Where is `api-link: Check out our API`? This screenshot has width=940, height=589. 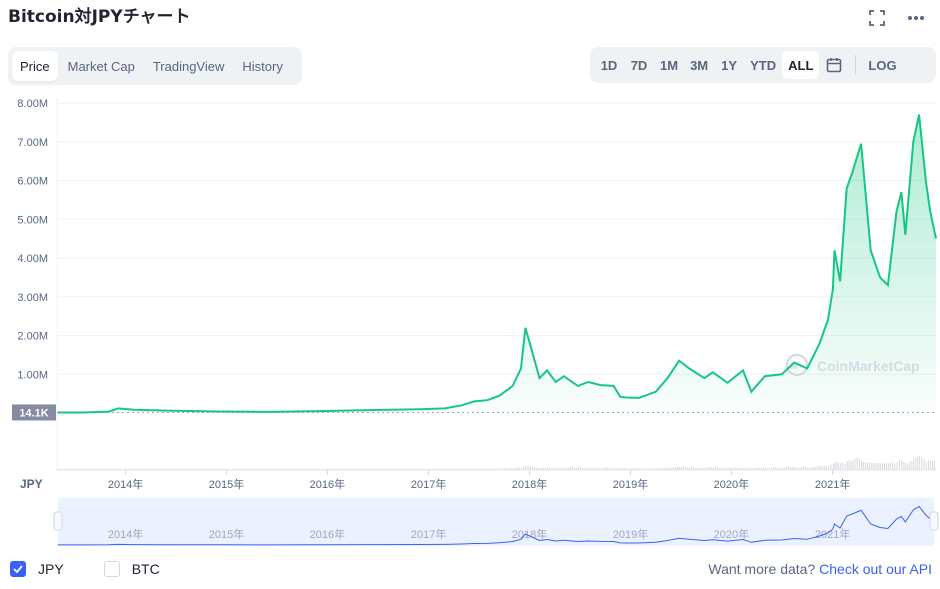
api-link: Check out our API is located at coordinates (875, 569).